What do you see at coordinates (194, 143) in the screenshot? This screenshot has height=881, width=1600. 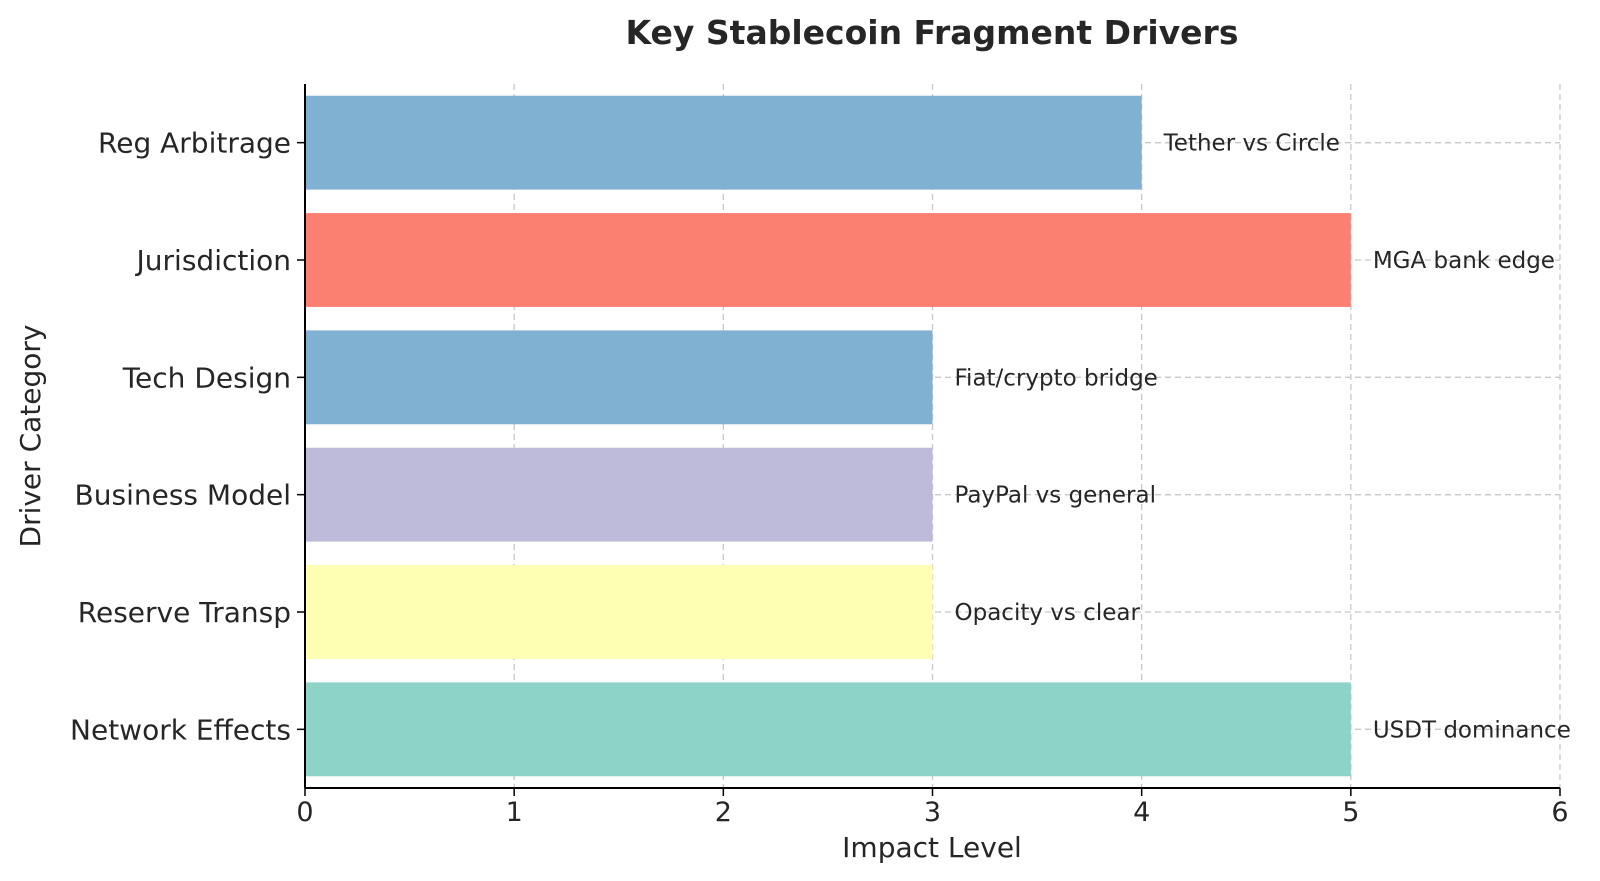 I see `y-tick-label: Reg Arbitrage` at bounding box center [194, 143].